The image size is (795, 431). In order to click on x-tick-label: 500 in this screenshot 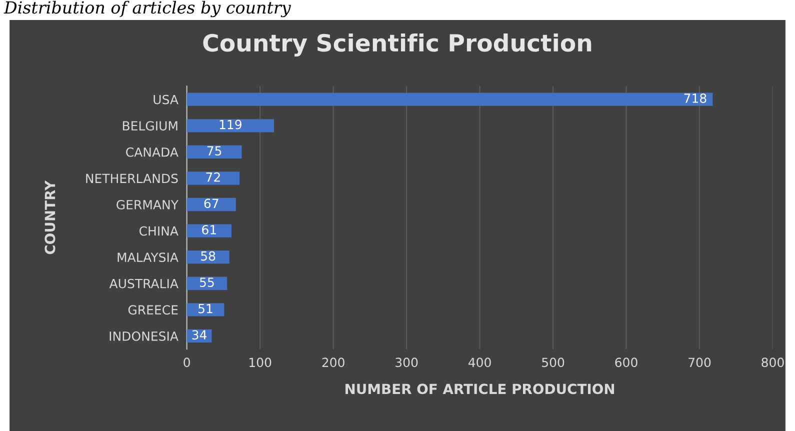, I will do `click(553, 363)`.